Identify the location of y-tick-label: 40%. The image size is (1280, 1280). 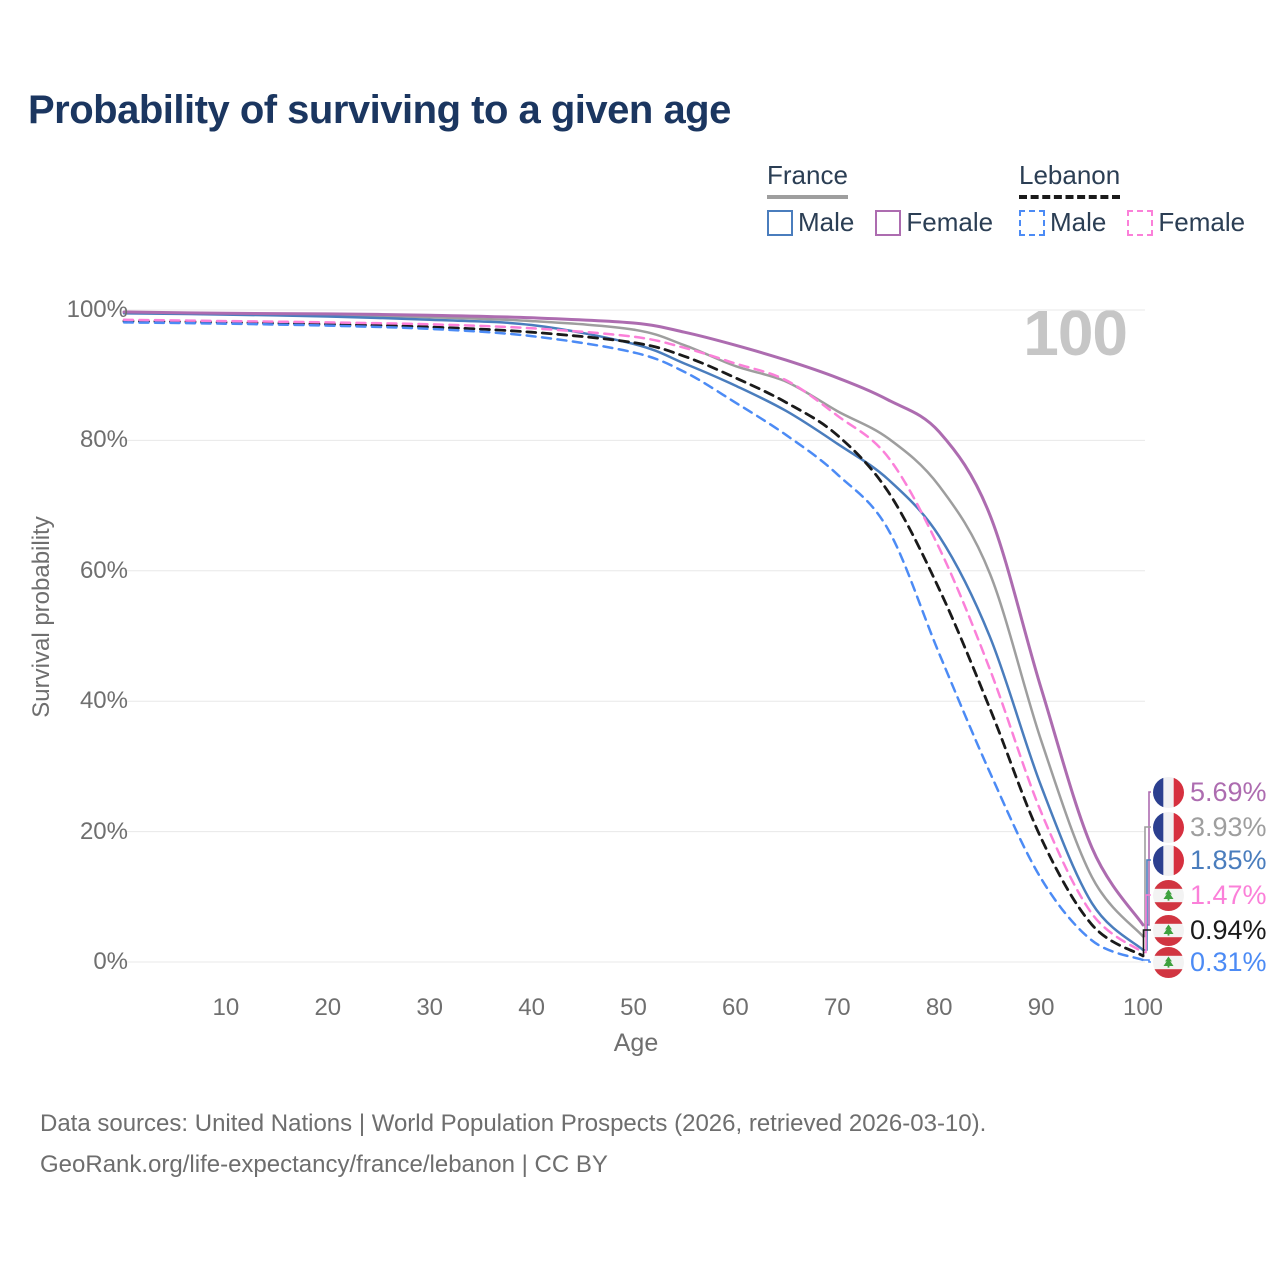
(103, 701).